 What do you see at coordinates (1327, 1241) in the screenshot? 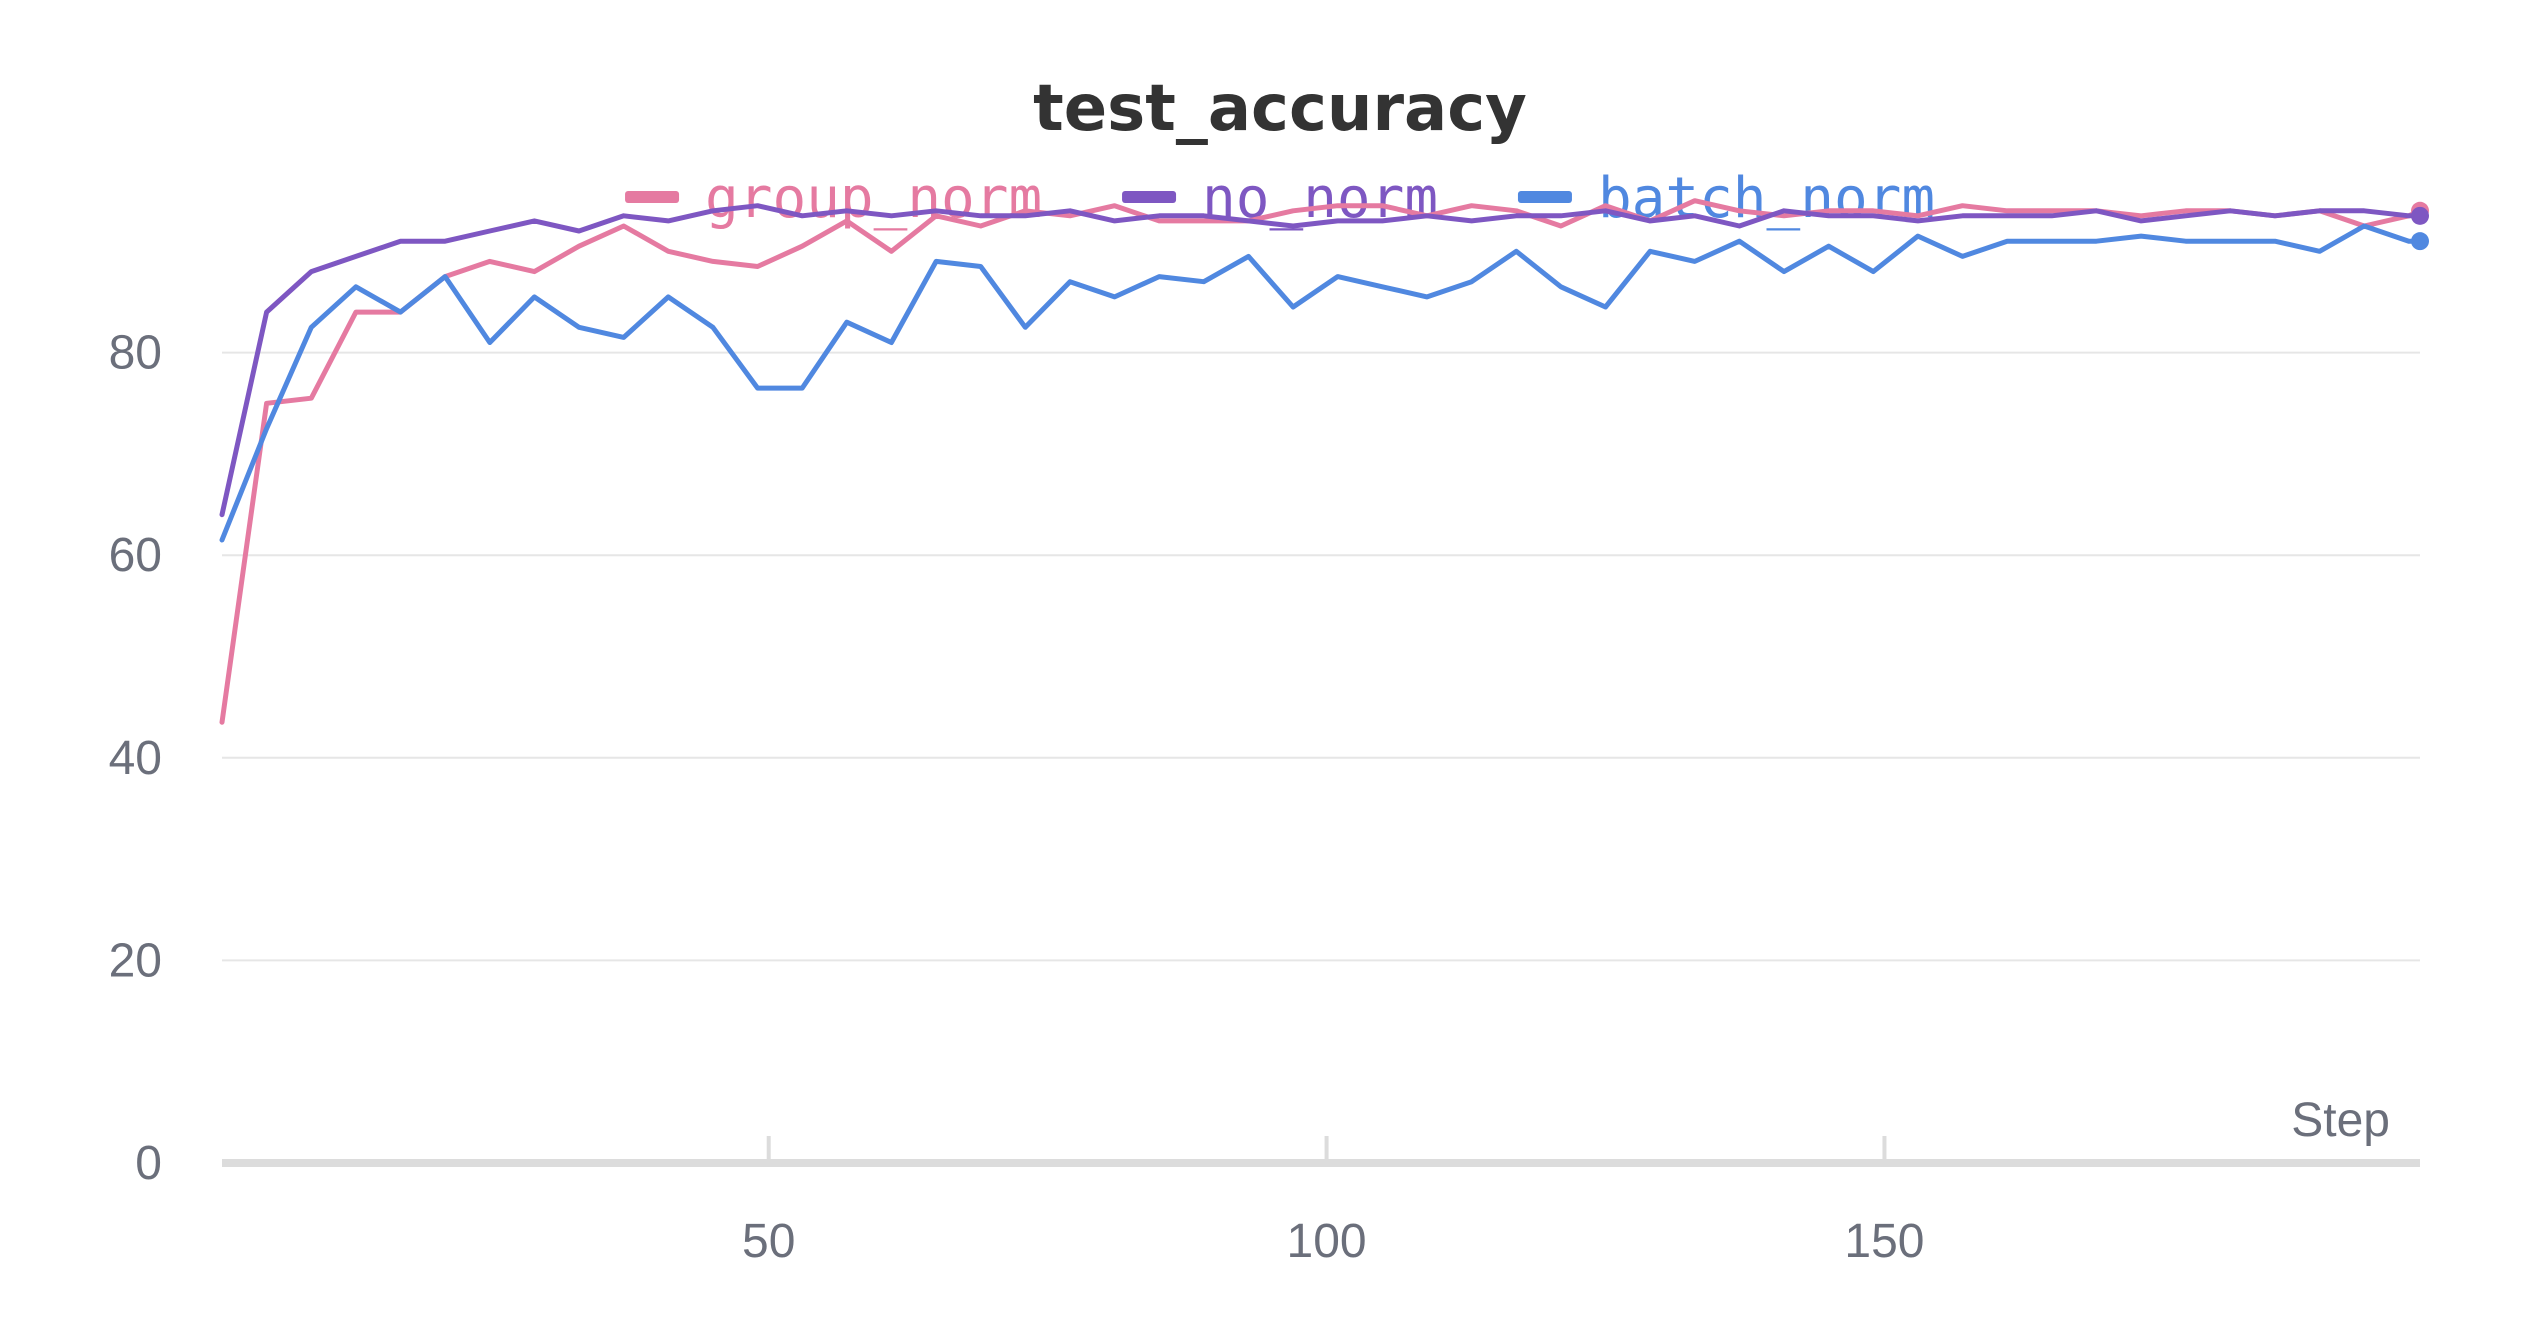
I see `x-tick-label: 100` at bounding box center [1327, 1241].